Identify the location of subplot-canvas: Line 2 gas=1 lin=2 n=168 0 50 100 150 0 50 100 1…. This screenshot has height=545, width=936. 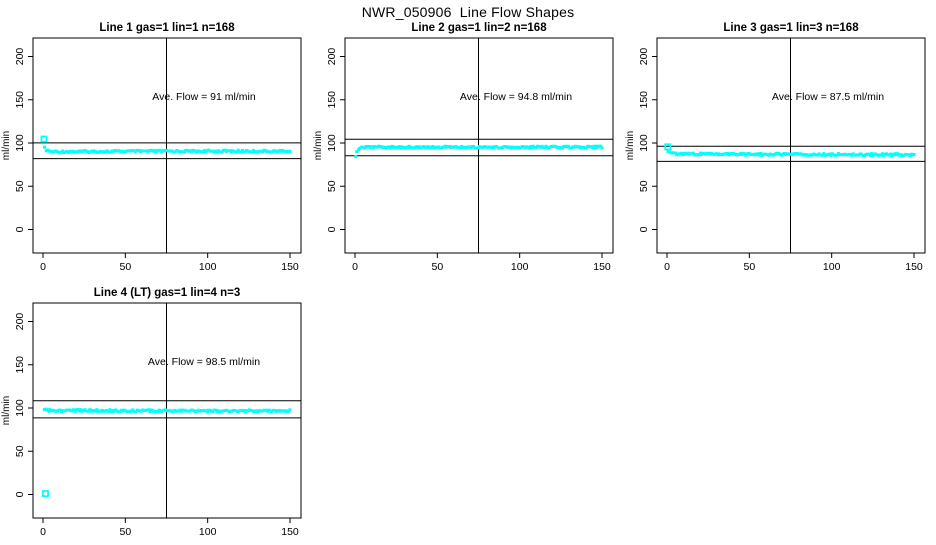
(463, 147).